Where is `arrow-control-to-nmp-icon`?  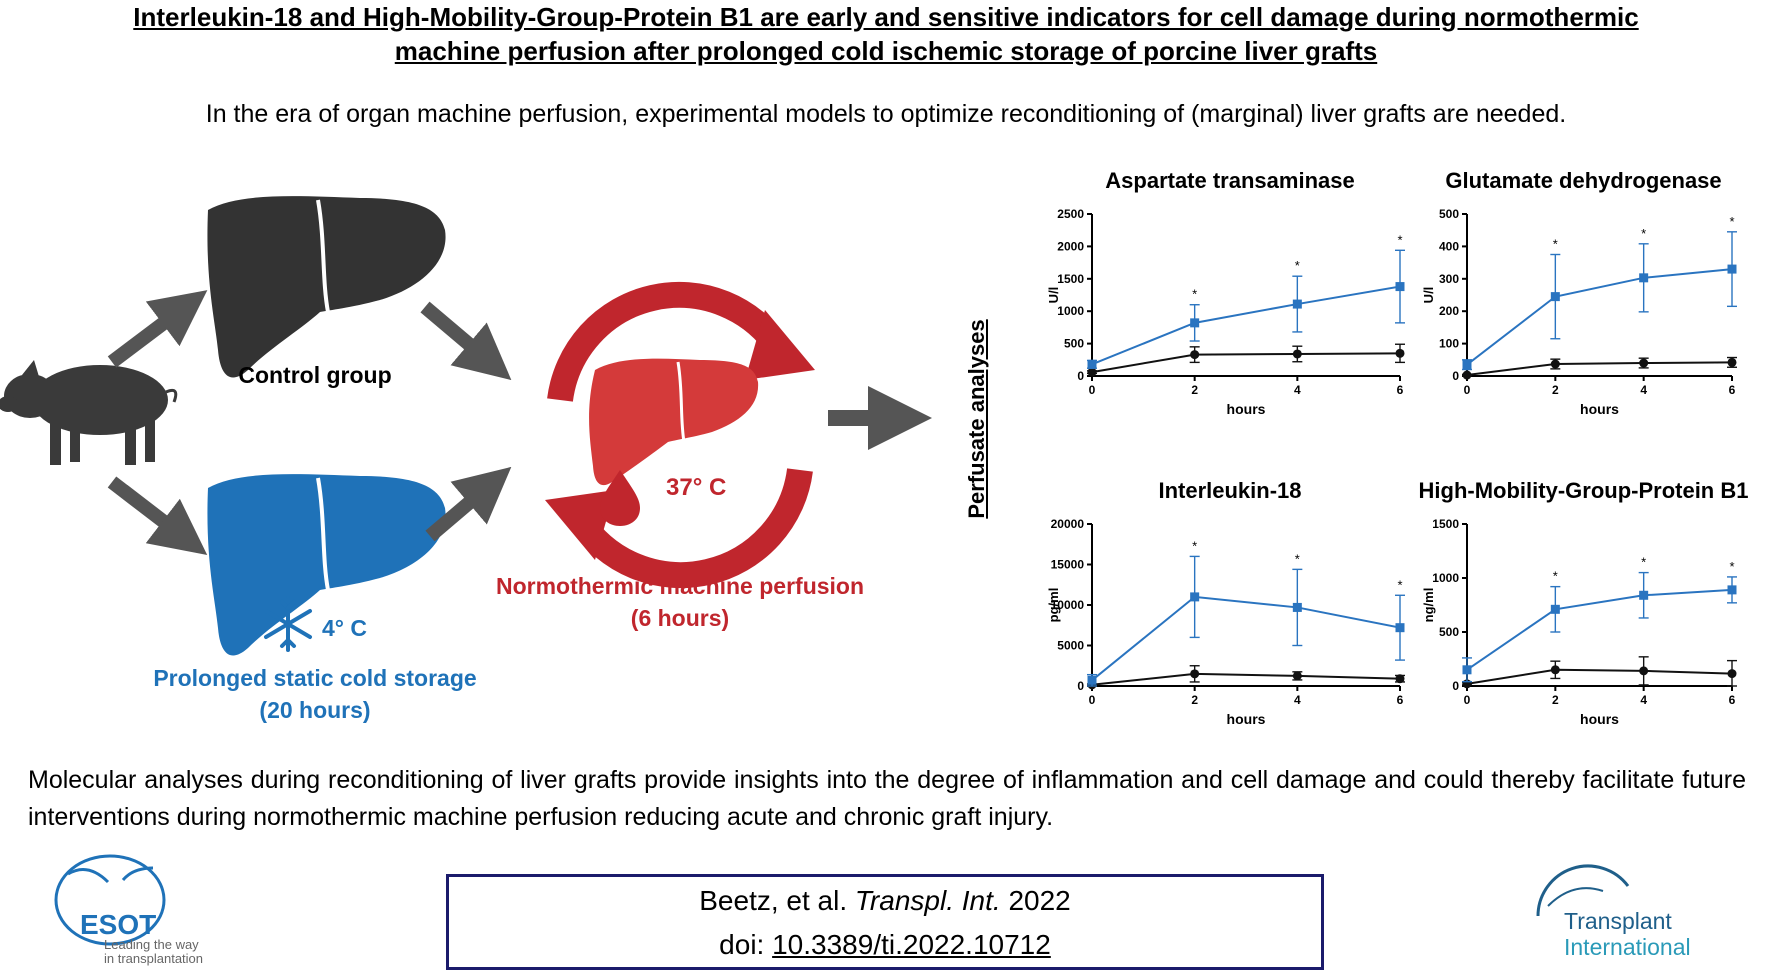 arrow-control-to-nmp-icon is located at coordinates (466, 341).